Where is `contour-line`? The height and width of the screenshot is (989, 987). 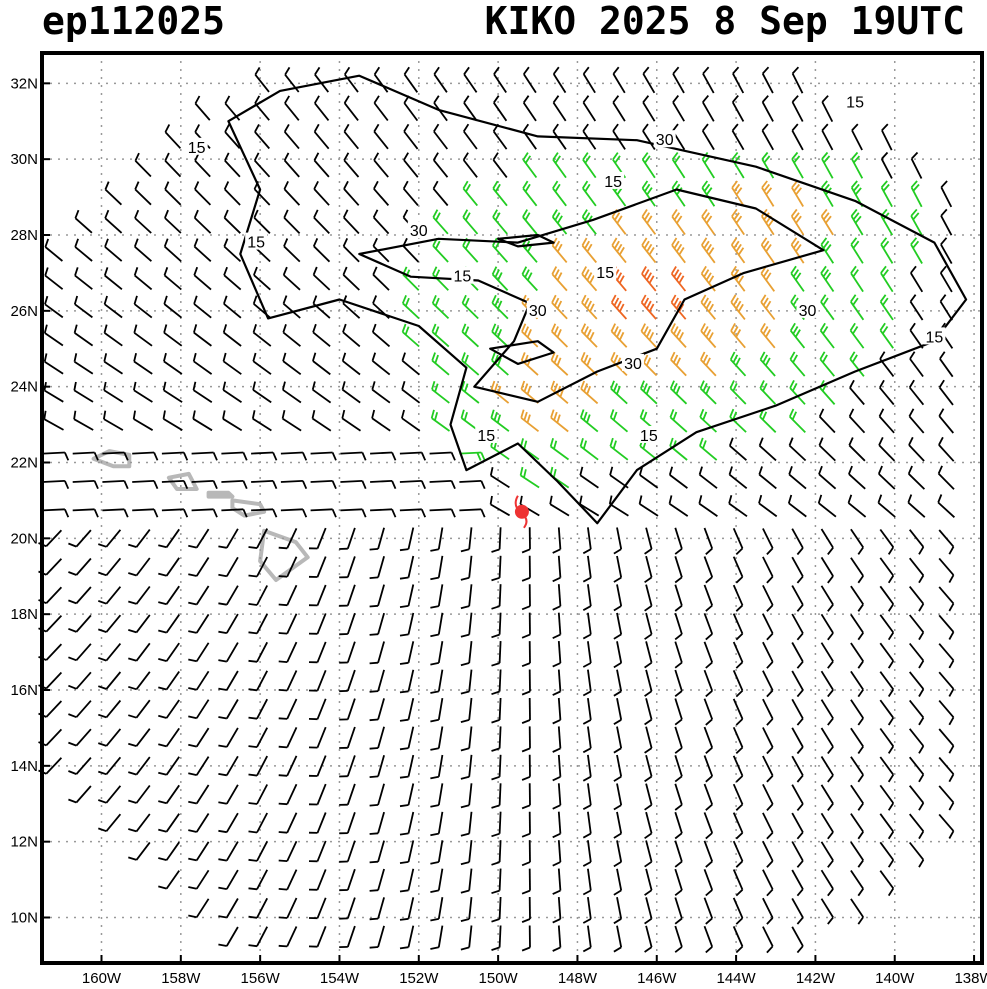 contour-line is located at coordinates (591, 295).